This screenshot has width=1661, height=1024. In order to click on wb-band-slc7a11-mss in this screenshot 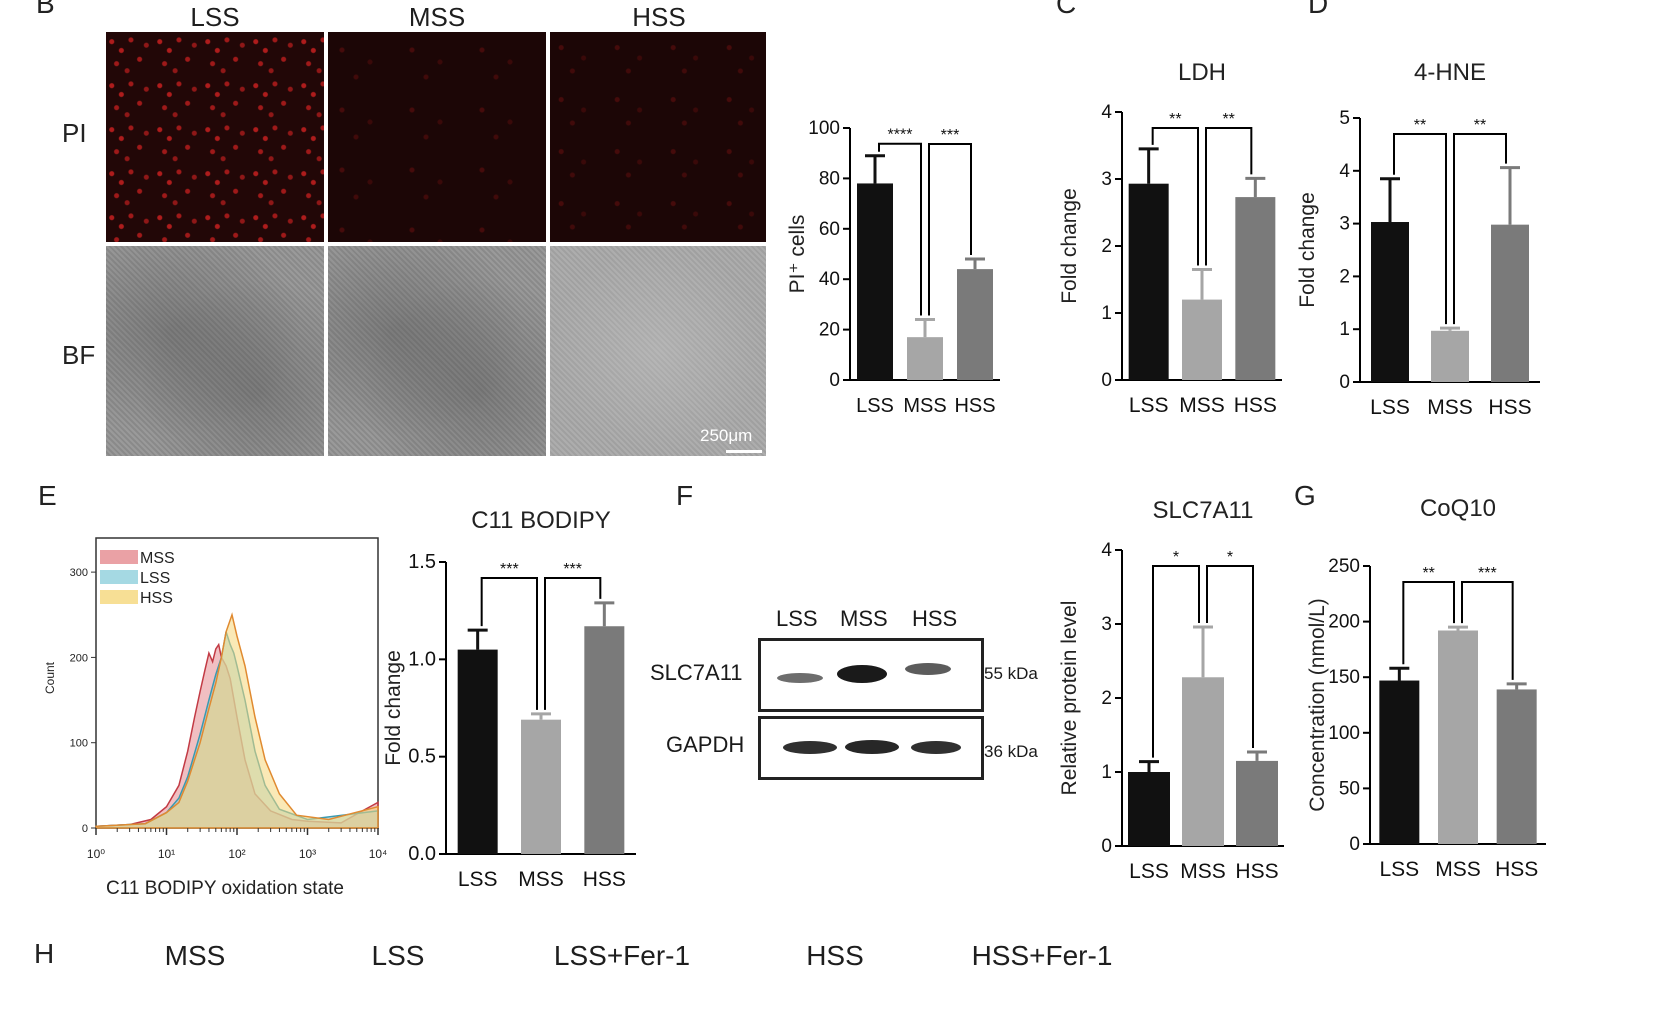, I will do `click(862, 674)`.